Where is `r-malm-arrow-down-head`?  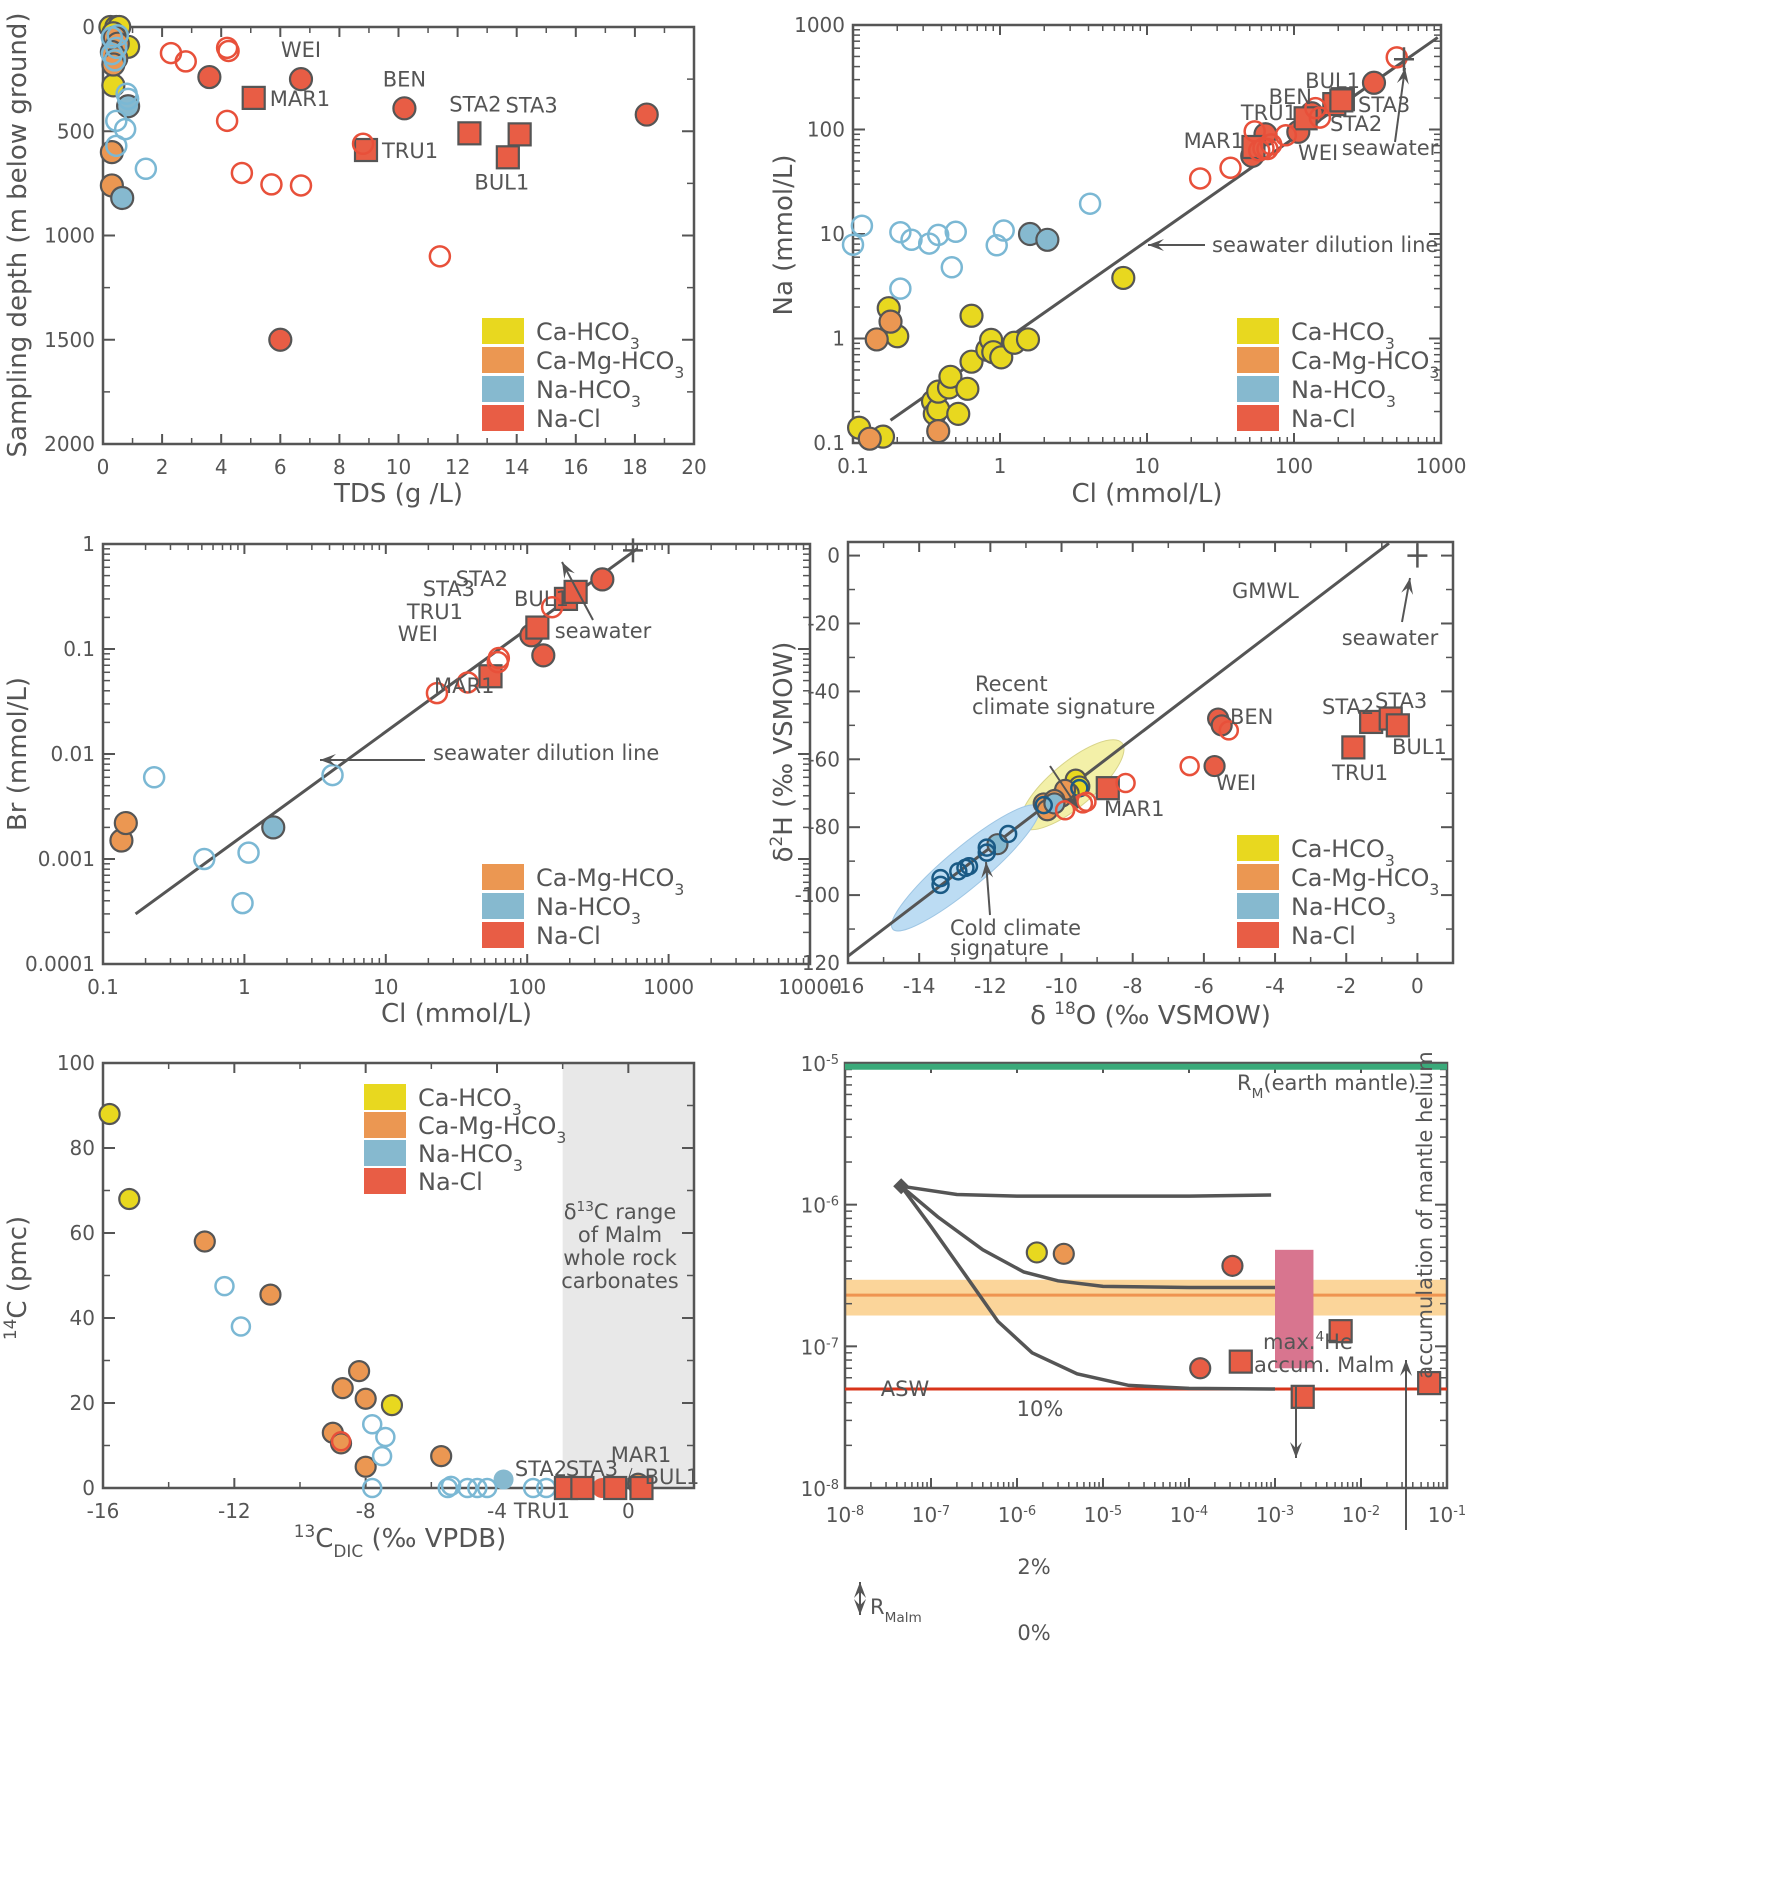 r-malm-arrow-down-head is located at coordinates (860, 1607).